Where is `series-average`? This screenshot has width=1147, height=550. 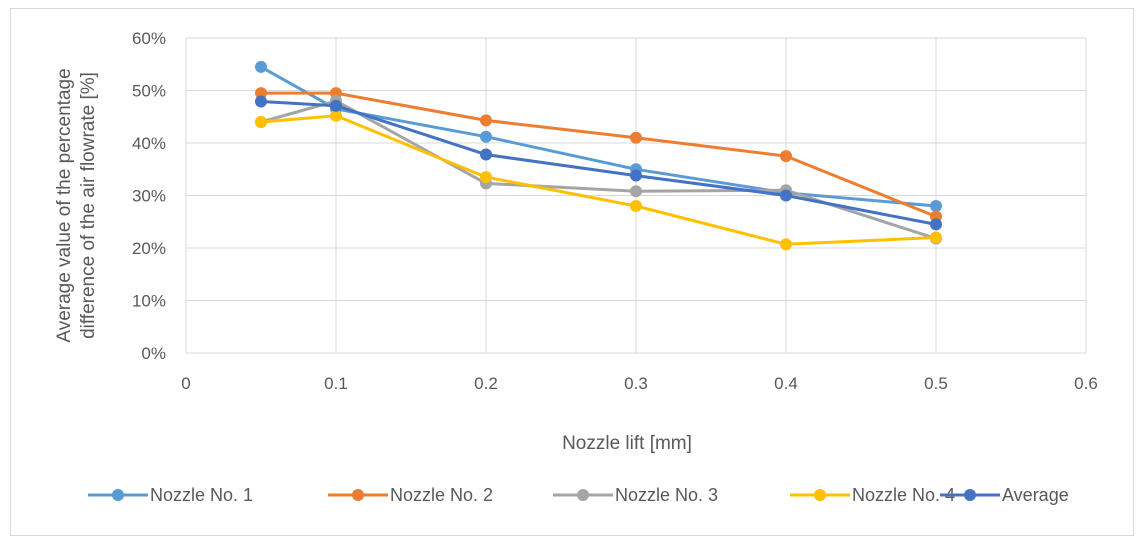 series-average is located at coordinates (598, 163).